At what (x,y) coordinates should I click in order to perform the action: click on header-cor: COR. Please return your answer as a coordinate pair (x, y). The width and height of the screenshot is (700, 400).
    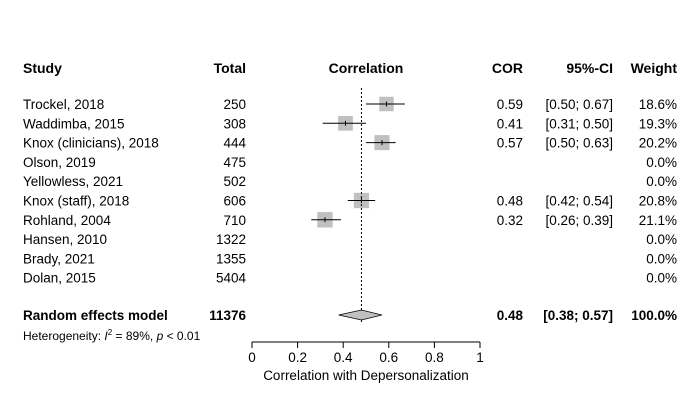
    Looking at the image, I should click on (507, 68).